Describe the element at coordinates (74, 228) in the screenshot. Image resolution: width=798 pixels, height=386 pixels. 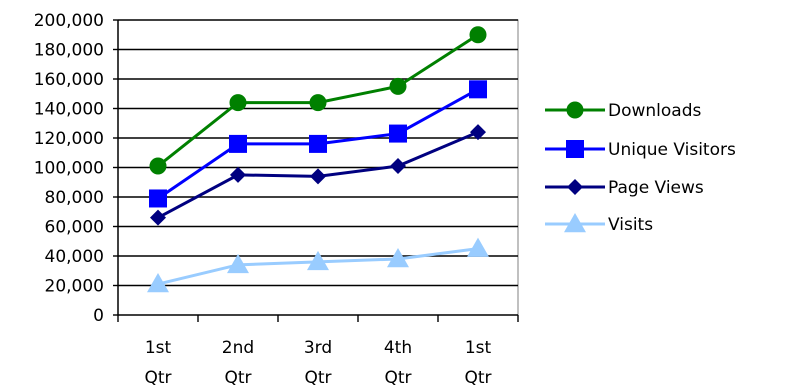
I see `y-tick-label: 60,000` at that location.